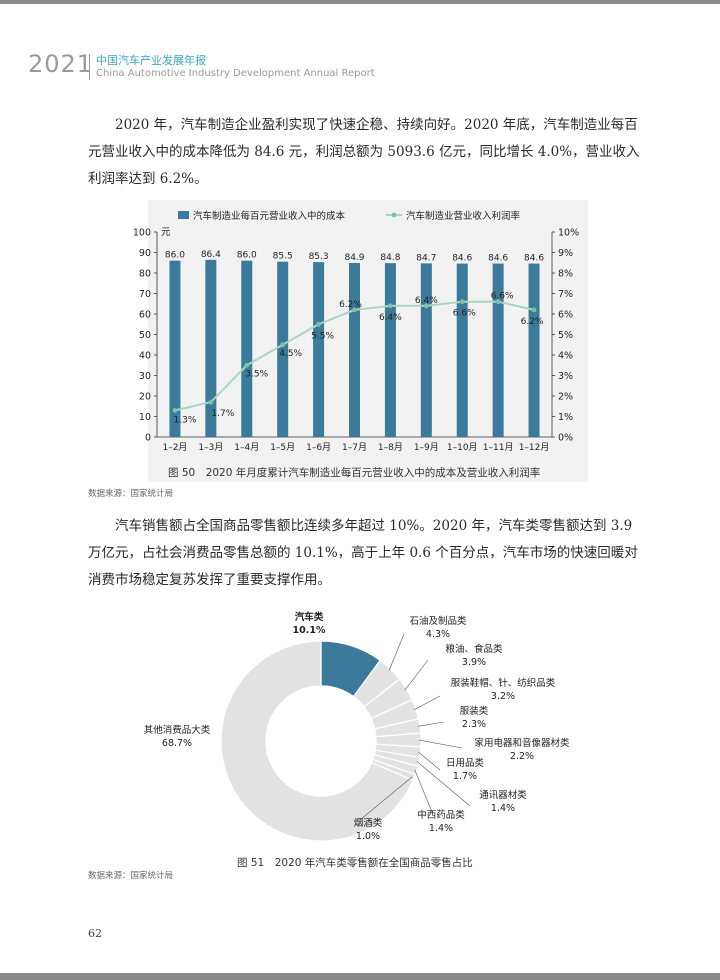 This screenshot has width=720, height=980. I want to click on bar-value-label: 84.7, so click(426, 258).